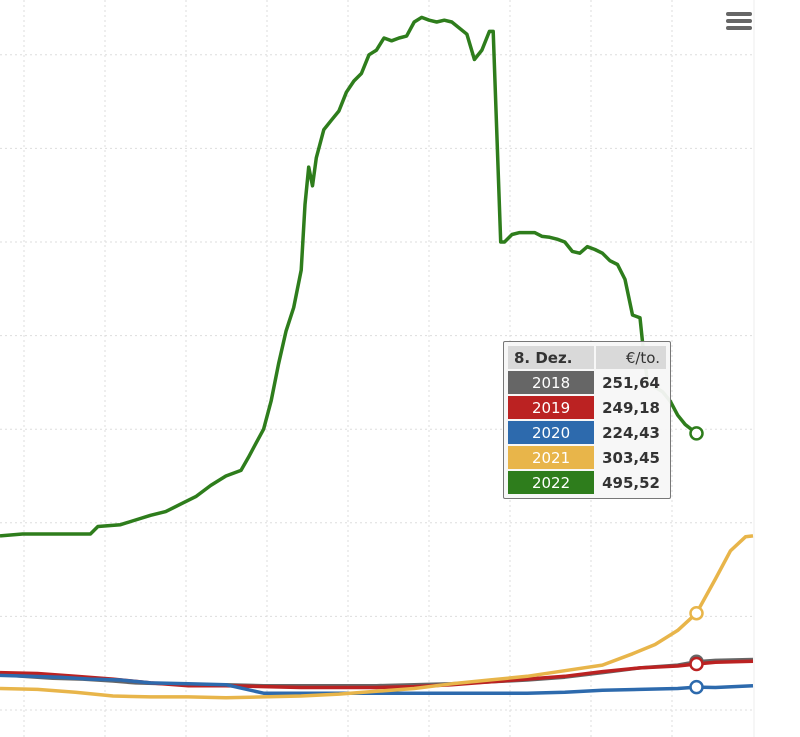 This screenshot has height=737, width=800. Describe the element at coordinates (696, 613) in the screenshot. I see `hover-marker-2021` at that location.